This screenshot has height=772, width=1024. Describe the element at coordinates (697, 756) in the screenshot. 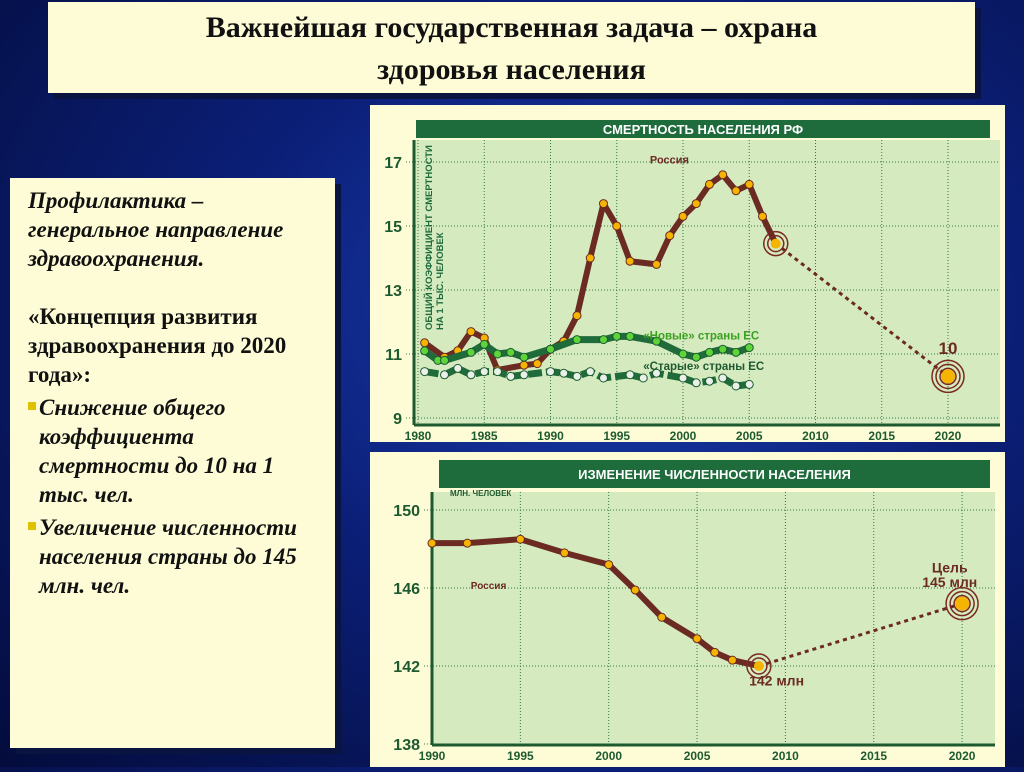

I see `x-tick-label: 2005` at that location.